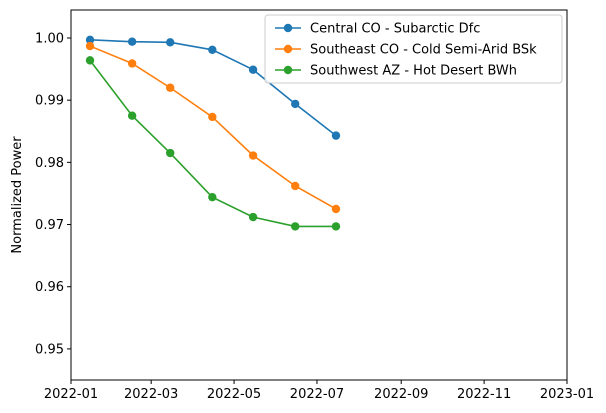 This screenshot has height=413, width=606. Describe the element at coordinates (401, 394) in the screenshot. I see `x-tick-label: 2022-09` at that location.